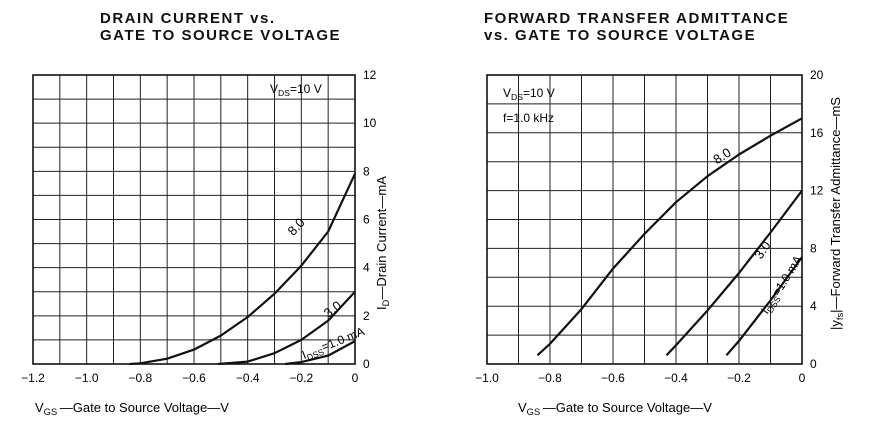  Describe the element at coordinates (528, 118) in the screenshot. I see `condition-label-2: f=1.0 kHz` at that location.